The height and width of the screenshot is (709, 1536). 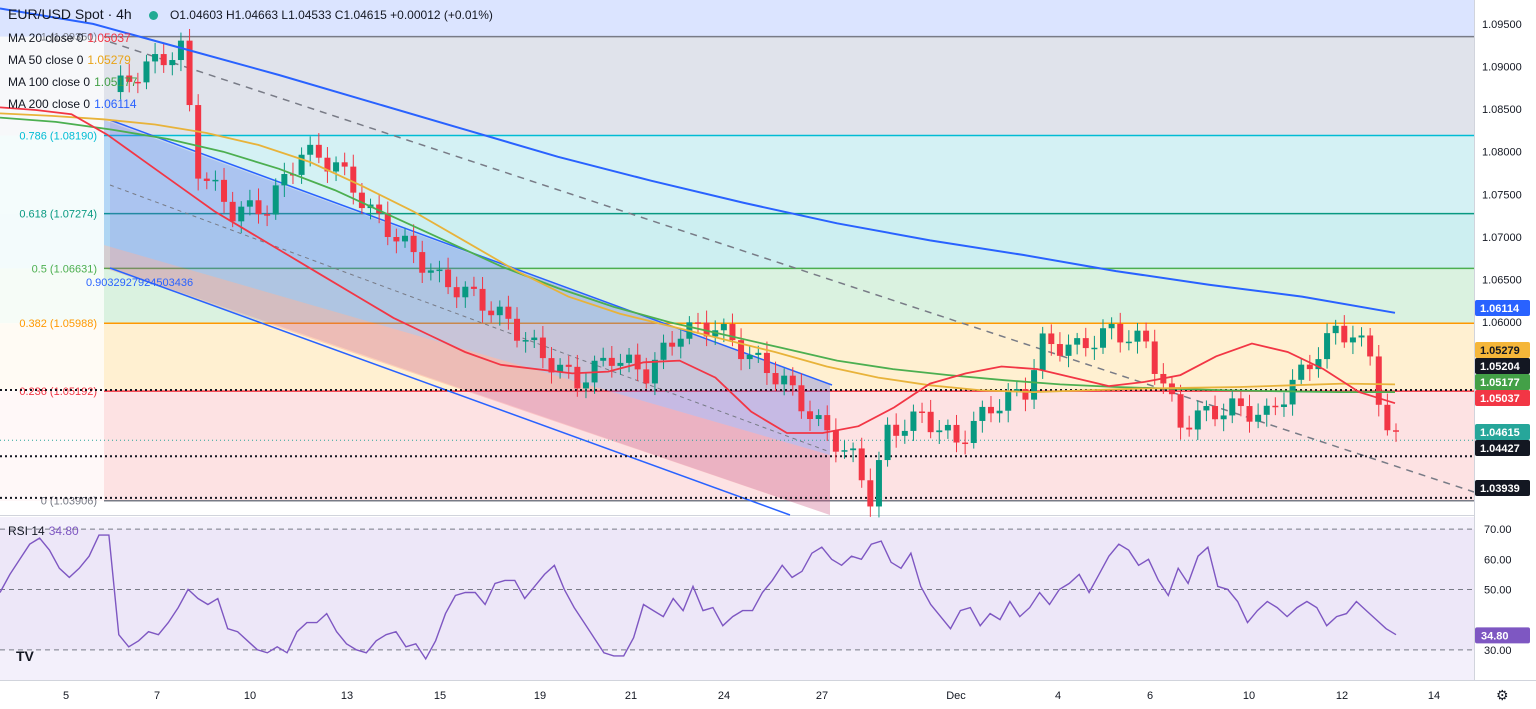 I want to click on time-tick-label: 5, so click(x=66, y=696).